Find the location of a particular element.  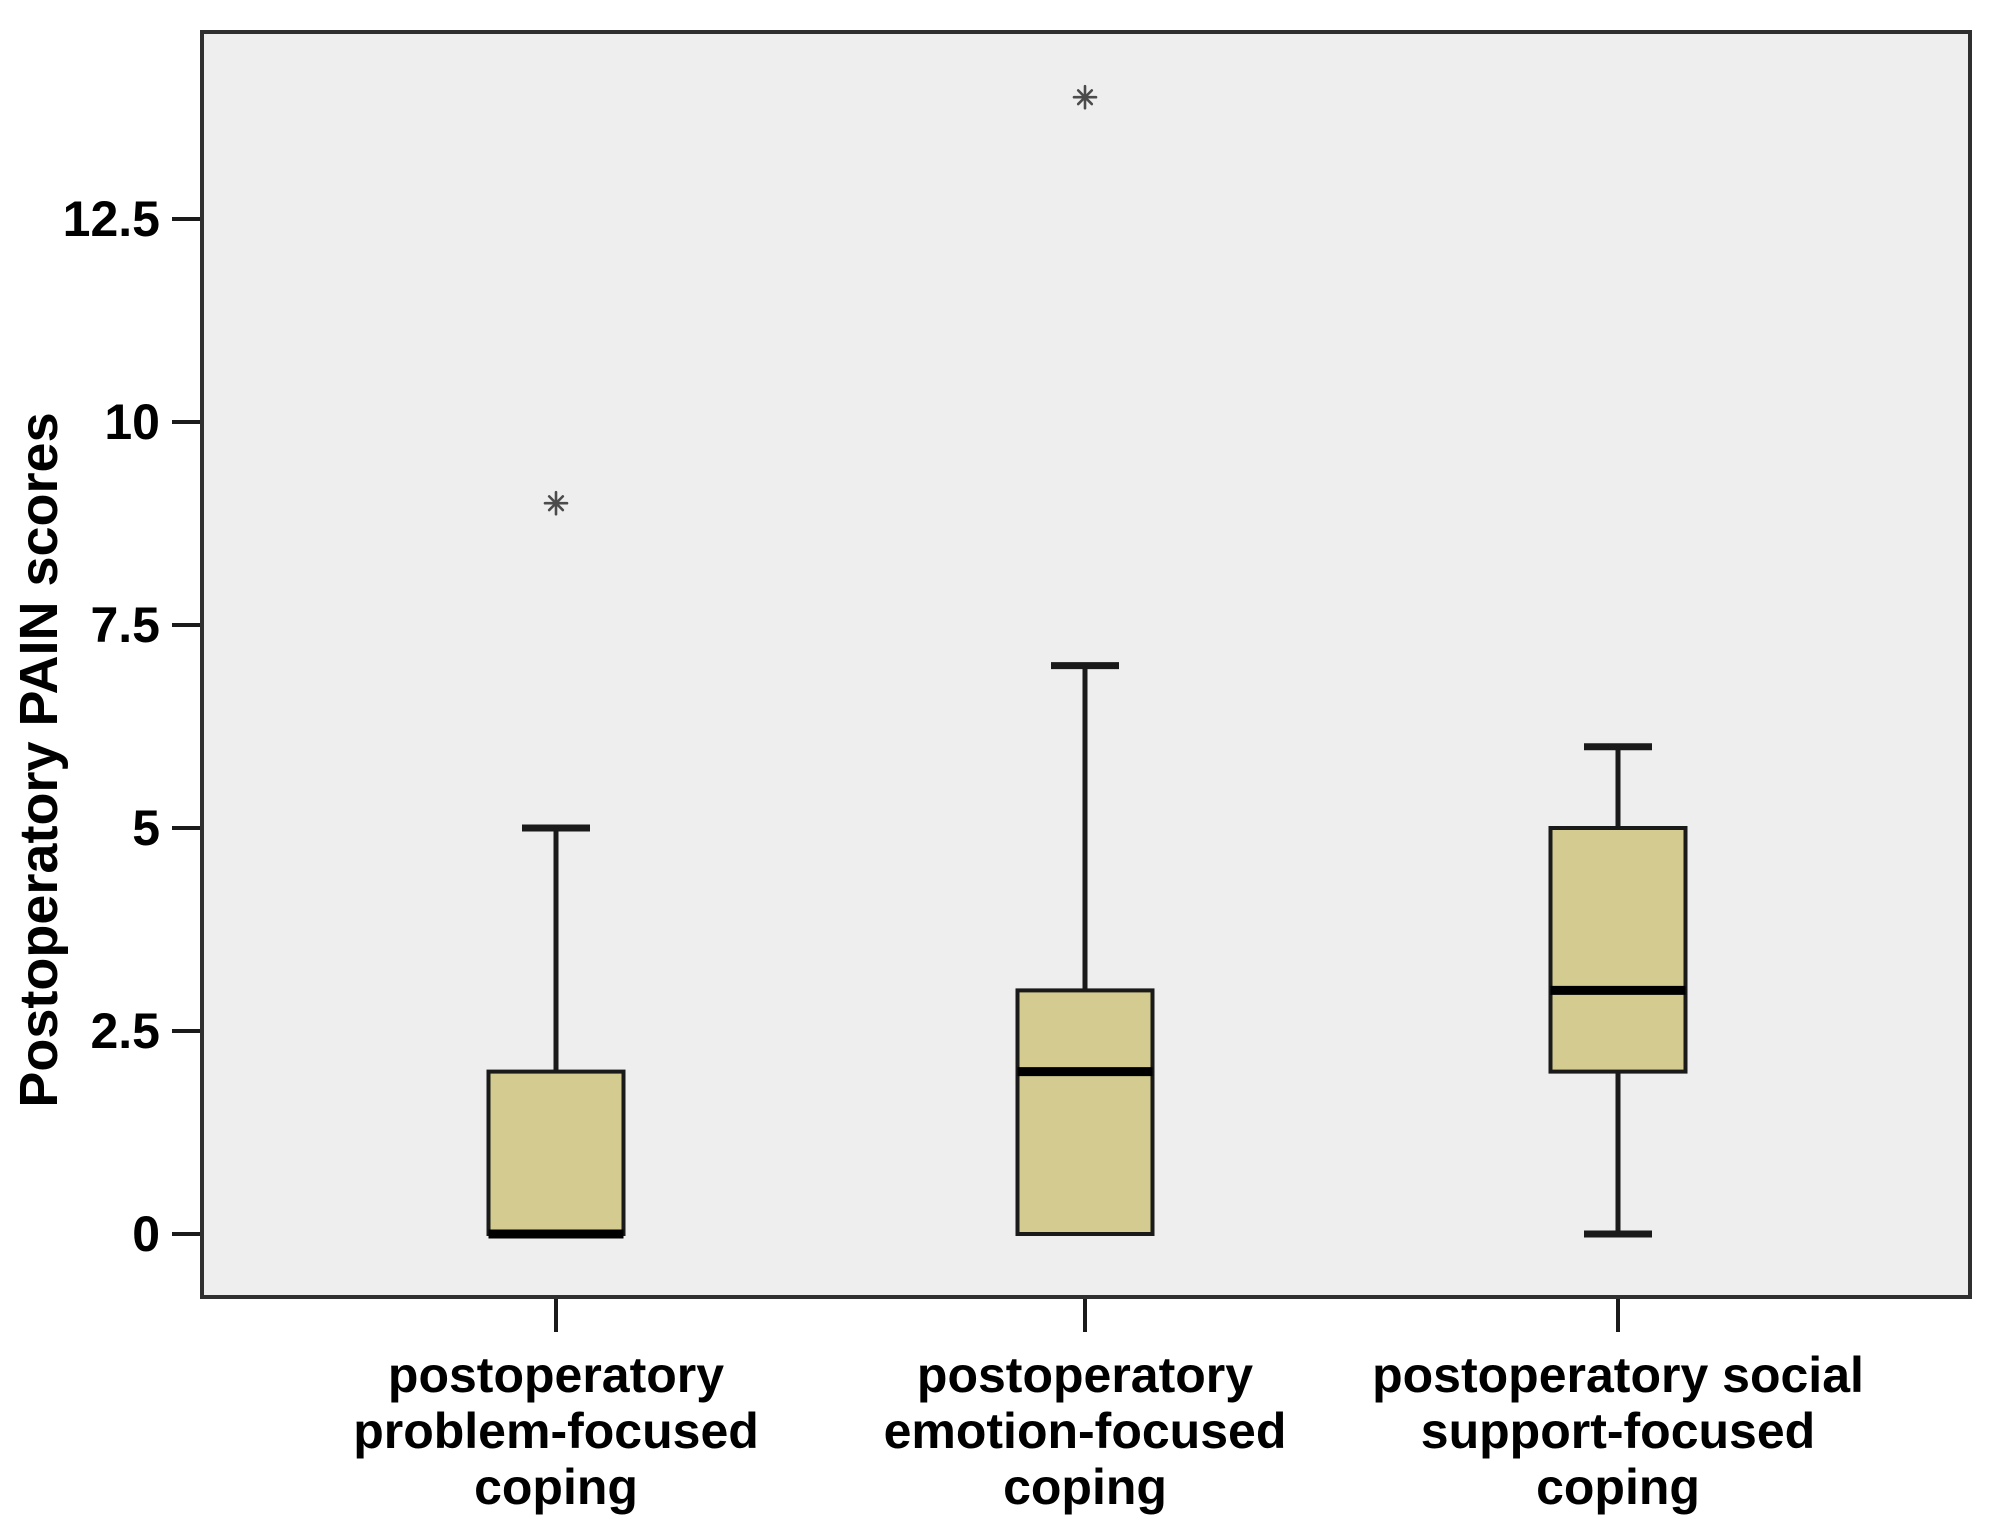

x-category-label: postoperatory emotion-focused coping is located at coordinates (1085, 1431).